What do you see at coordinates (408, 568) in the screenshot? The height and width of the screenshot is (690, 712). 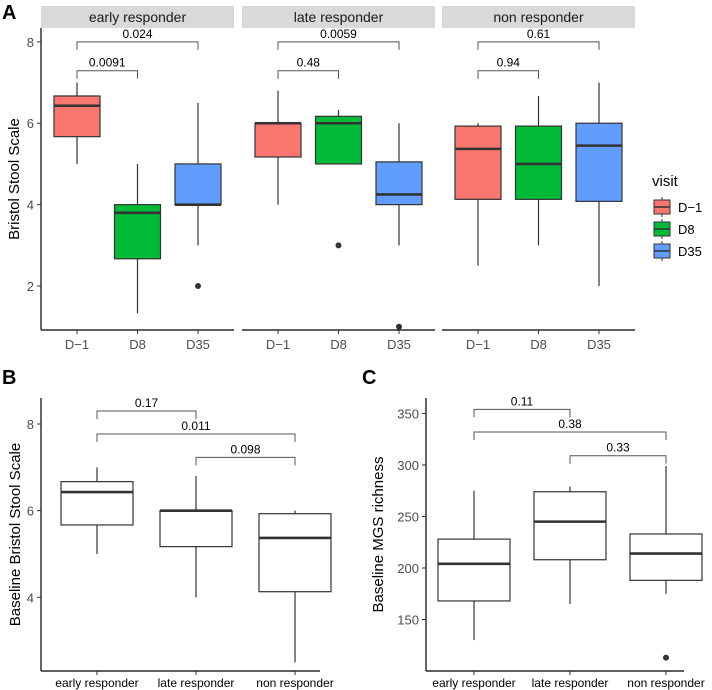 I see `y-tick-label: 200` at bounding box center [408, 568].